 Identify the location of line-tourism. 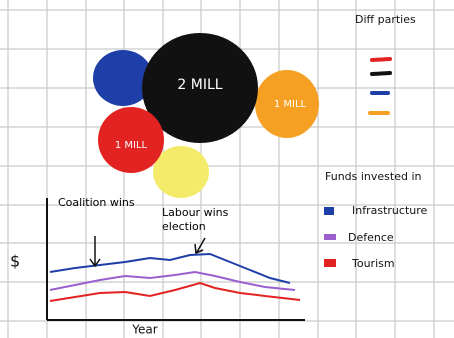
(175, 291).